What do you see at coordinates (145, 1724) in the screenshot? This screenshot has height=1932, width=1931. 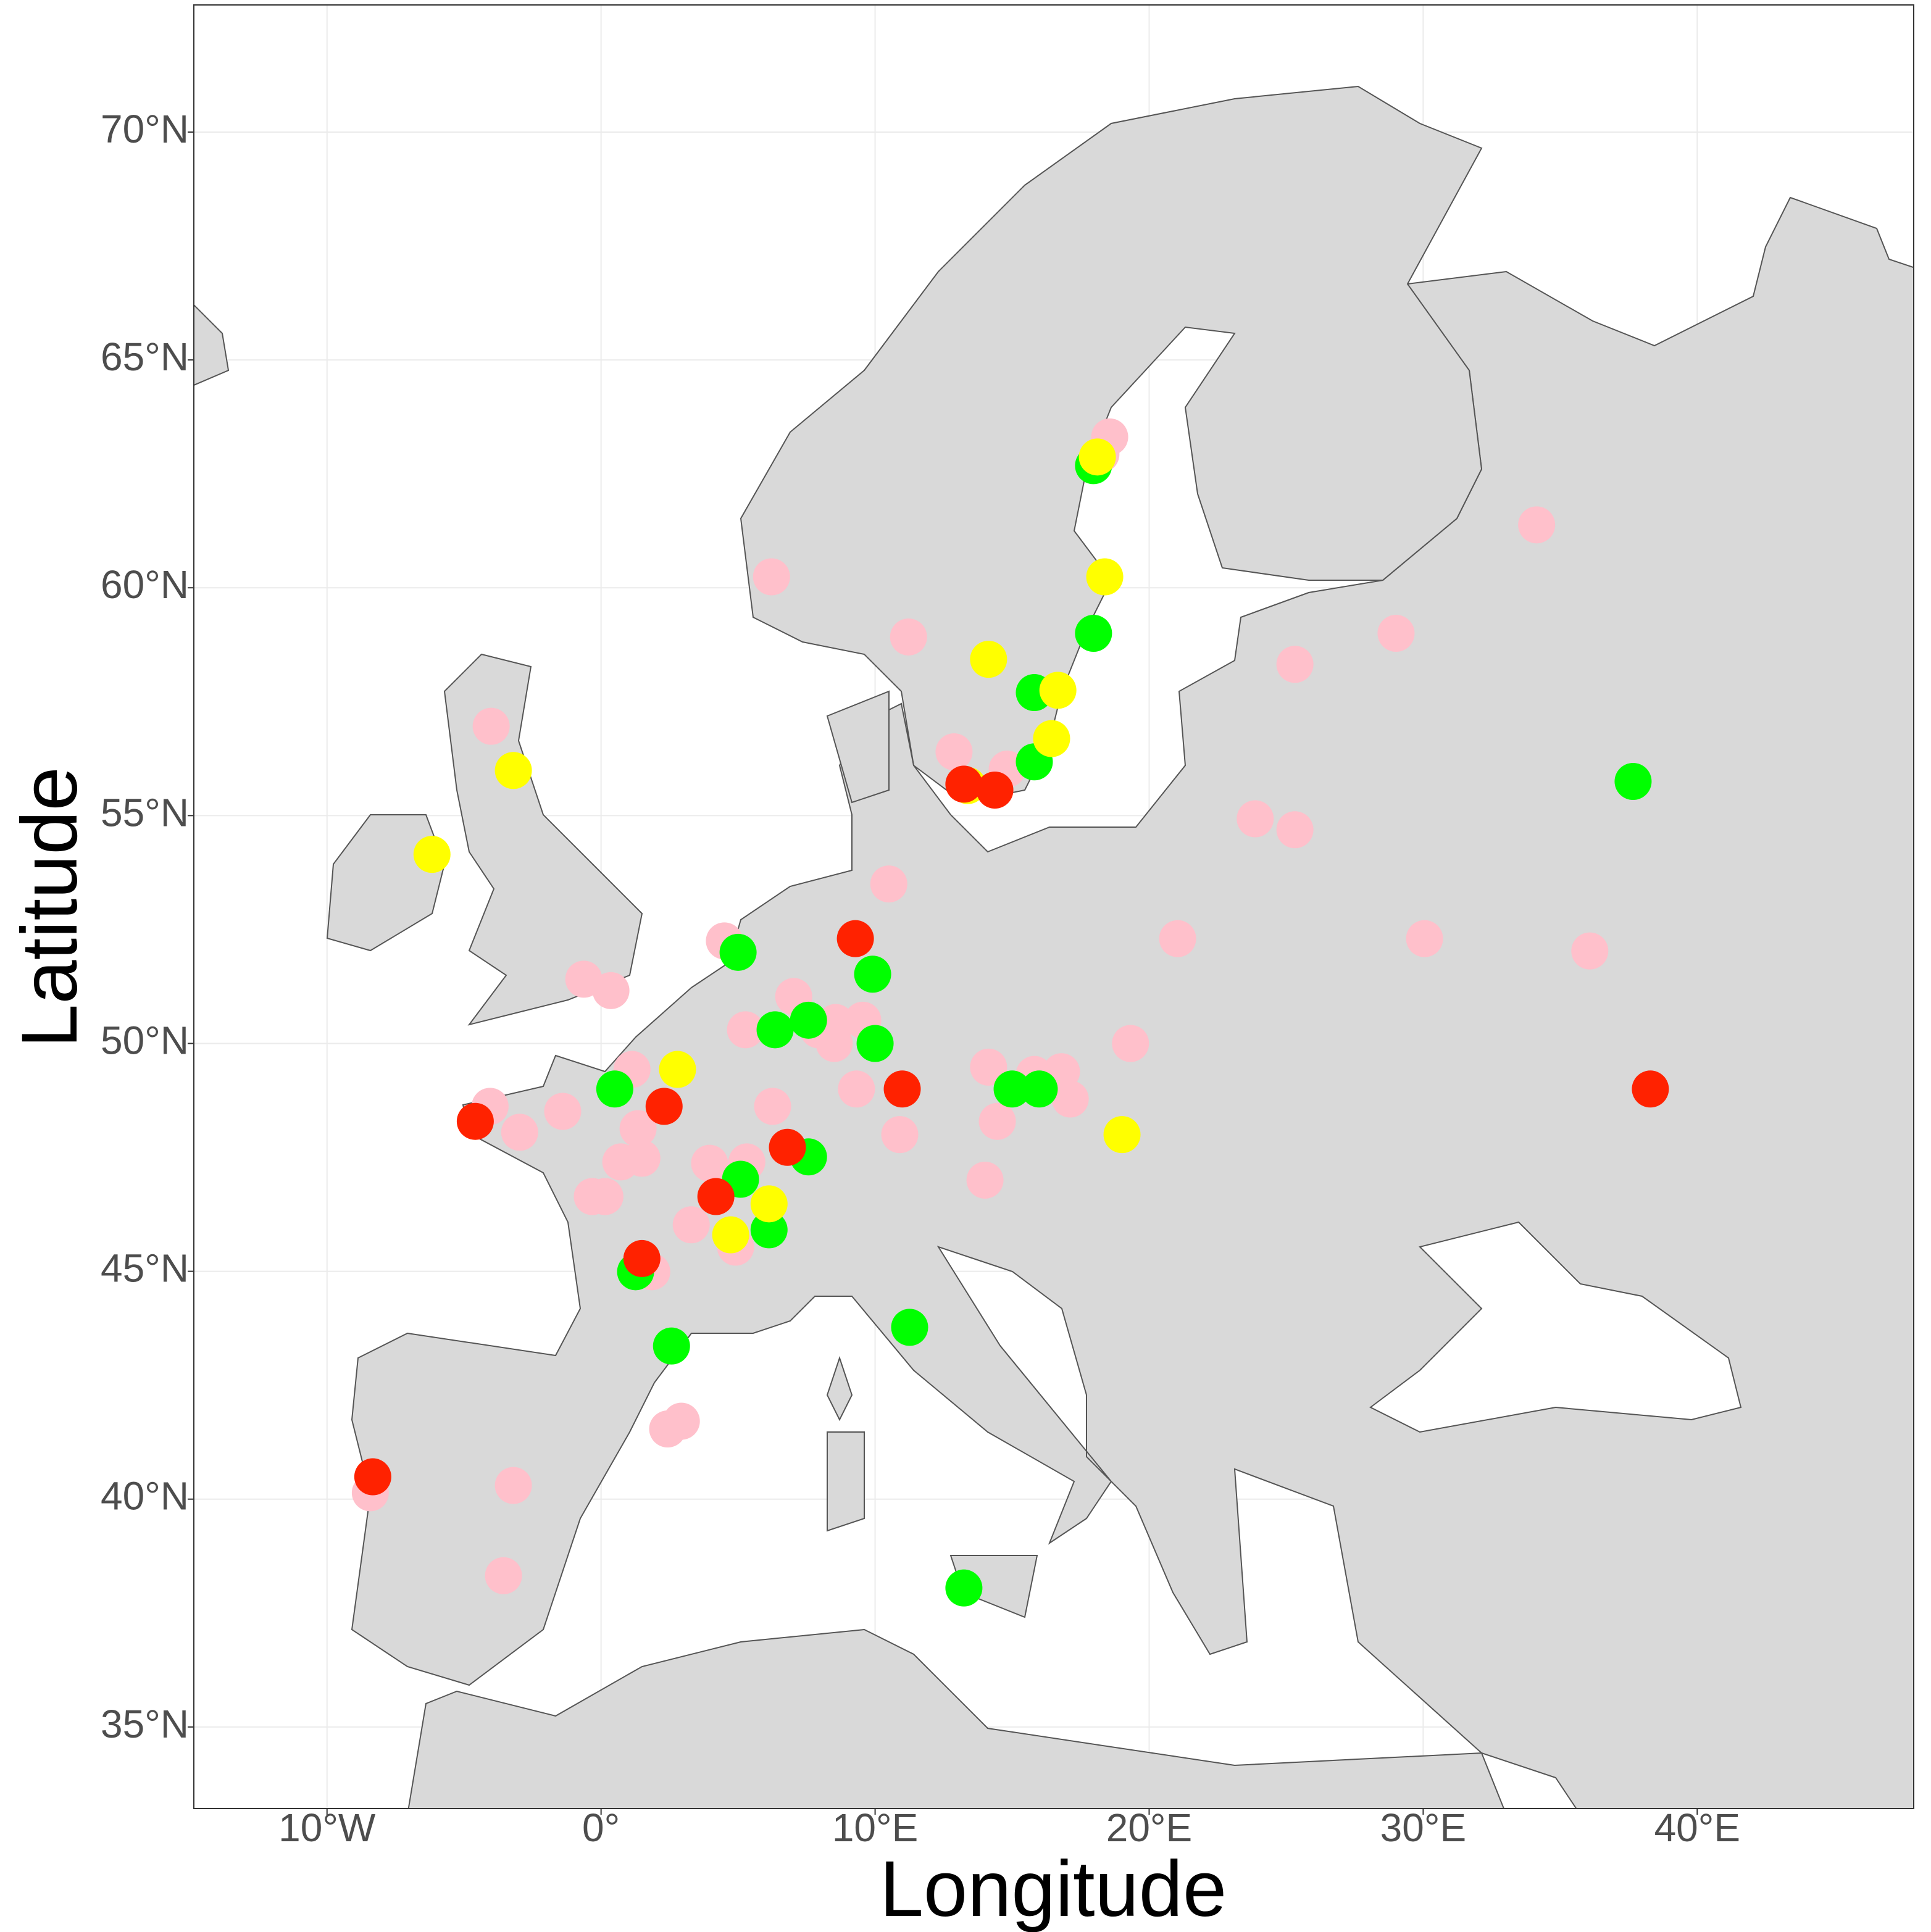 I see `y-tick-label: 35°N` at bounding box center [145, 1724].